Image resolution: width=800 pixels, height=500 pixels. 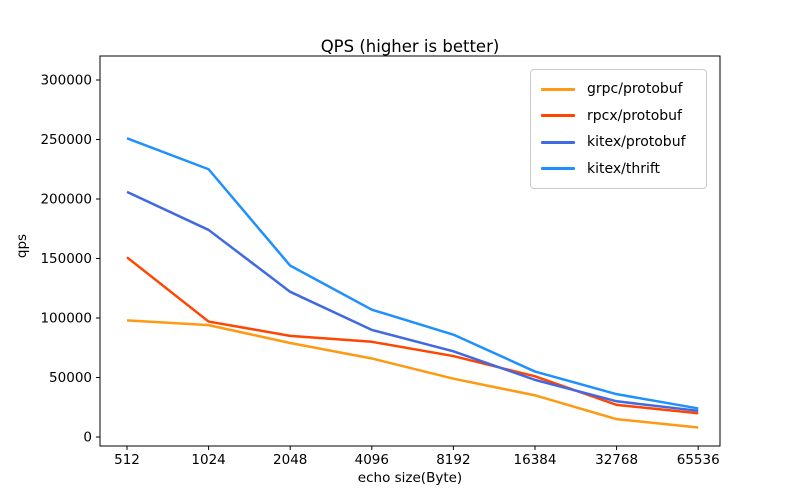 What do you see at coordinates (410, 46) in the screenshot?
I see `chart-title: QPS (higher is better)` at bounding box center [410, 46].